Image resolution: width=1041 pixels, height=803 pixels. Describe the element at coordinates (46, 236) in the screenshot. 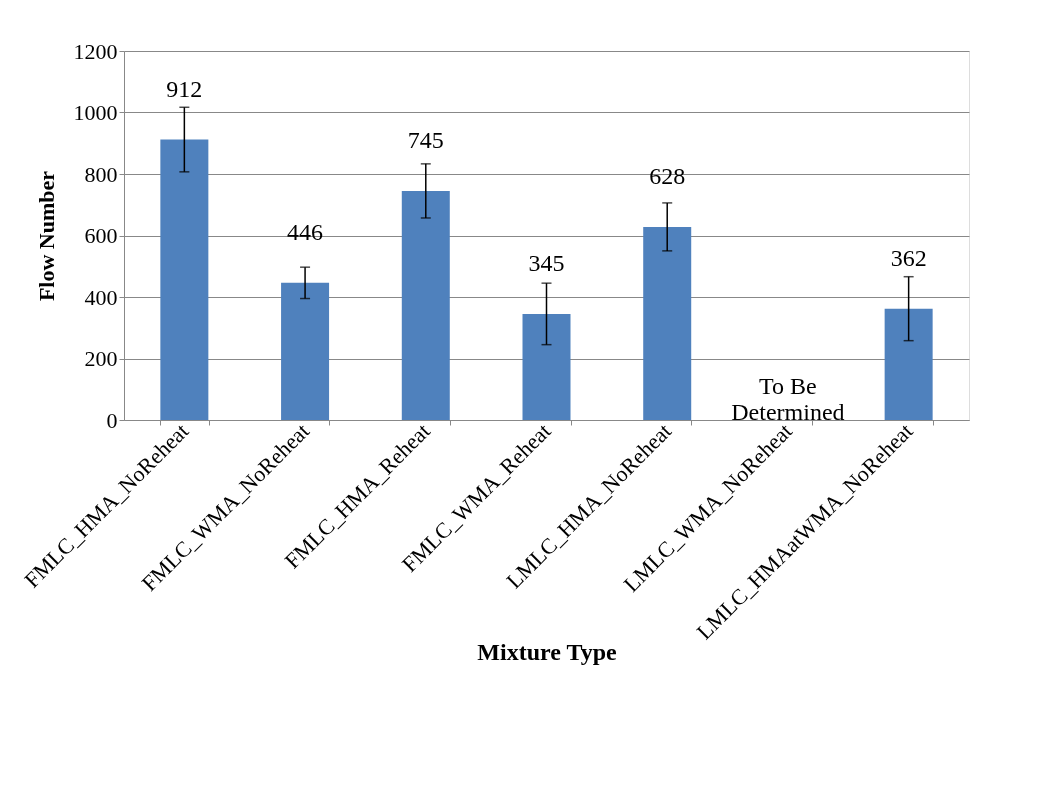

I see `y-axis-title: Flow Number` at that location.